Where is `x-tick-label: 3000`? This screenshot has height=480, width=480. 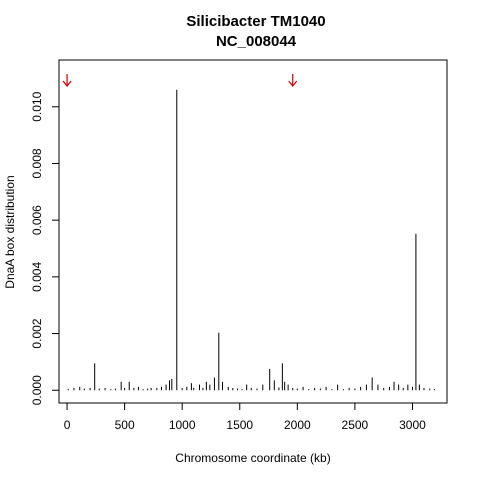
x-tick-label: 3000 is located at coordinates (412, 425).